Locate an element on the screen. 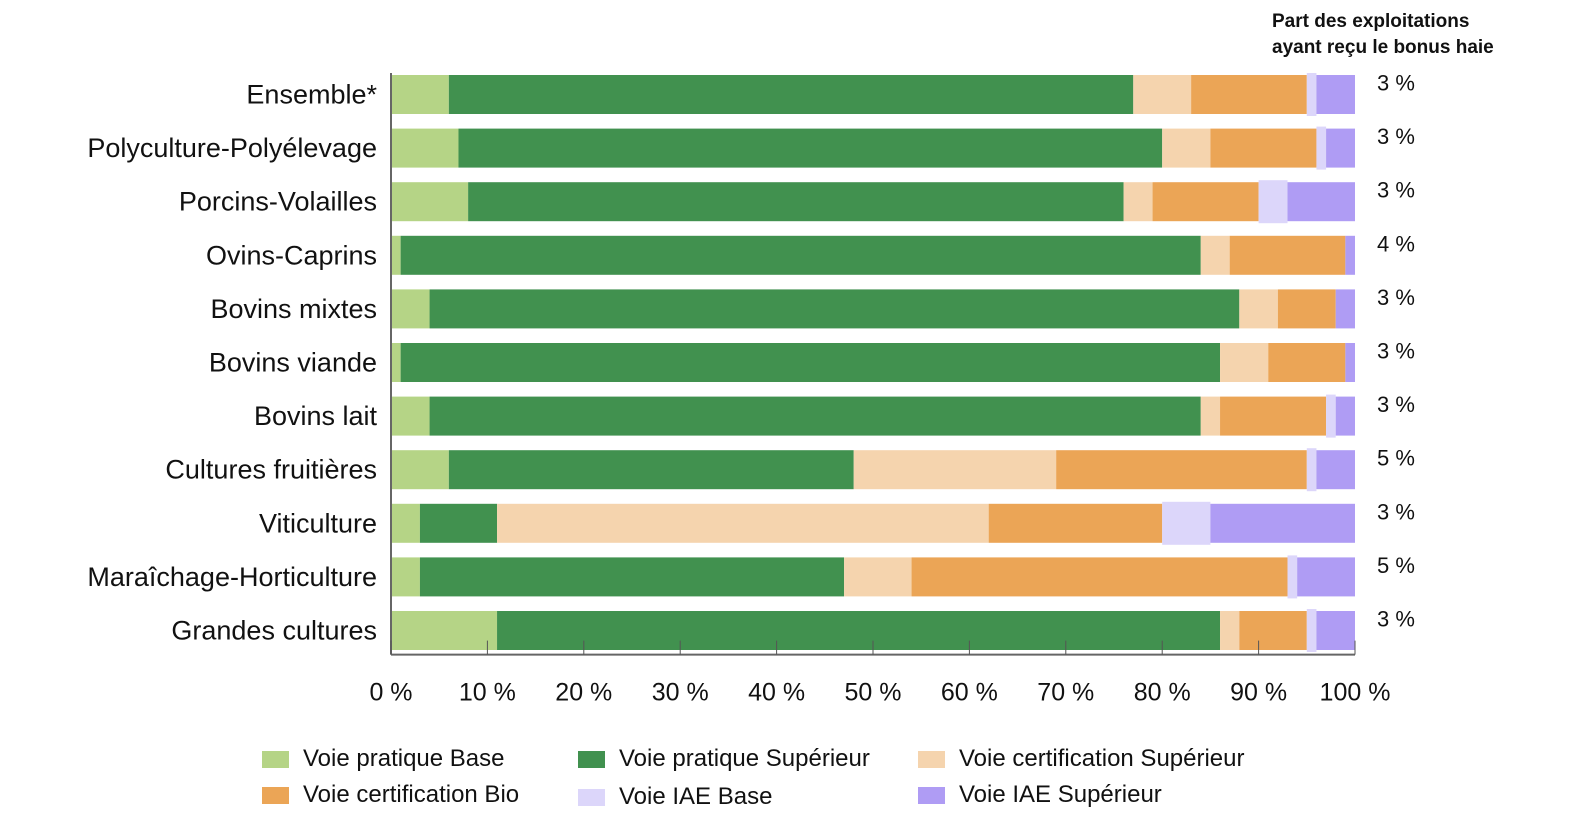 This screenshot has height=840, width=1578. category-label: Ovins-Caprins is located at coordinates (291, 255).